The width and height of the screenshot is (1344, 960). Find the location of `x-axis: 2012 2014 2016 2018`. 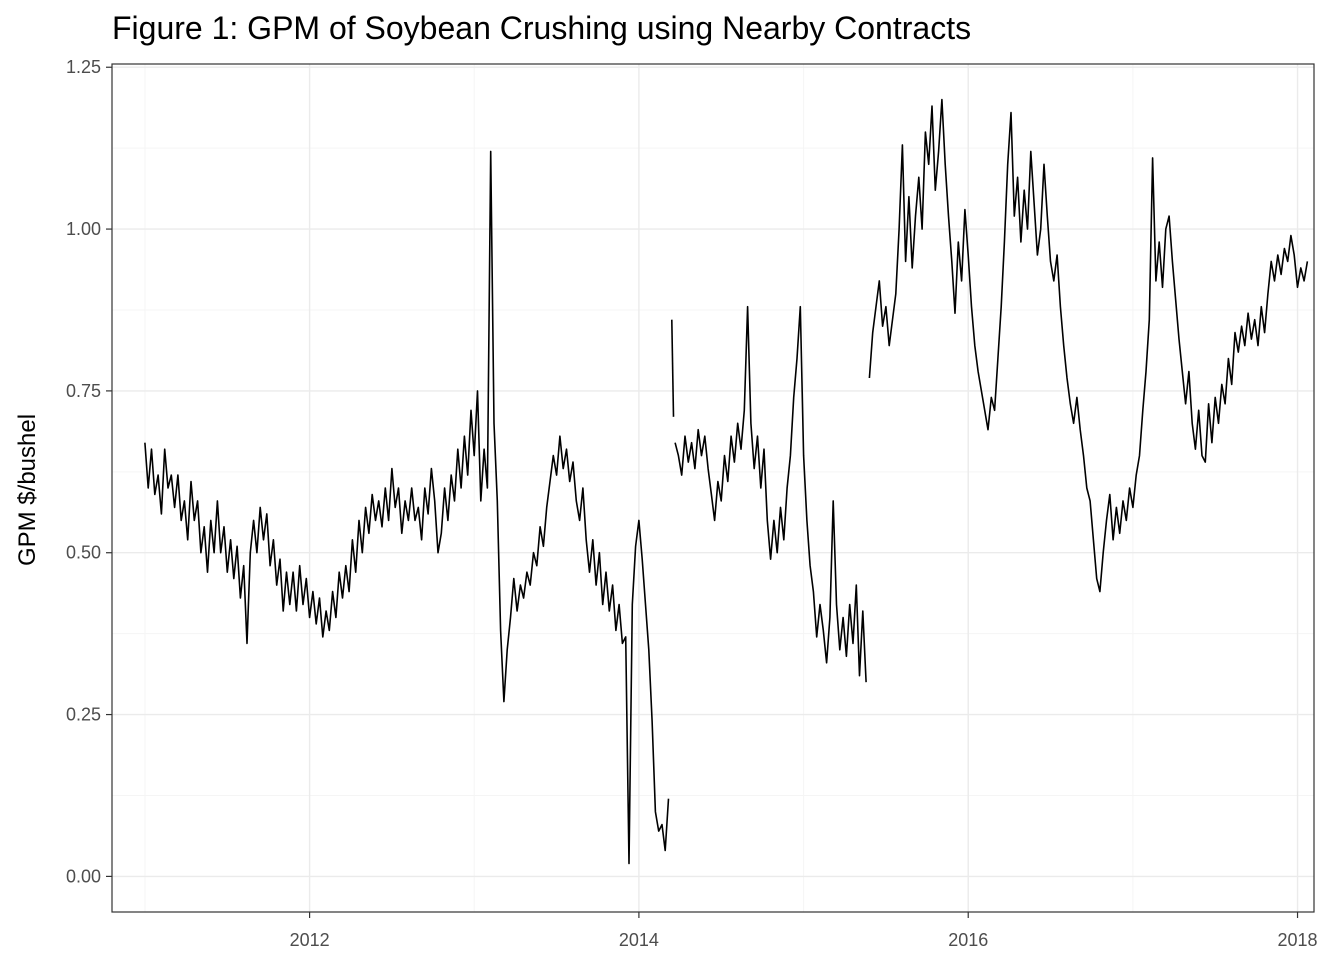

x-axis: 2012 2014 2016 2018 is located at coordinates (804, 931).